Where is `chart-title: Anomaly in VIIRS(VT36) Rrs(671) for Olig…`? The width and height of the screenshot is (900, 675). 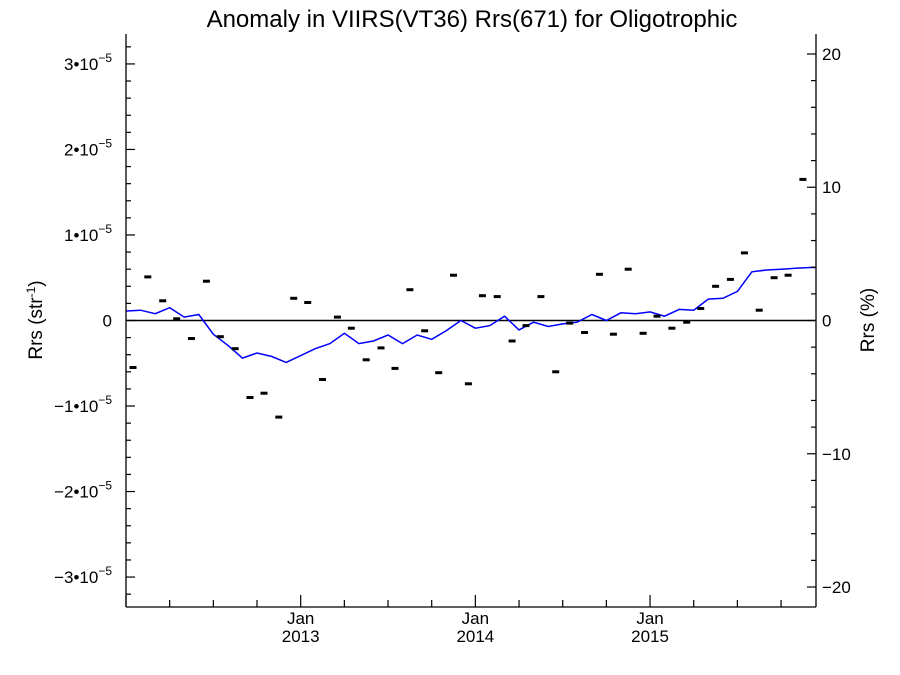 chart-title: Anomaly in VIIRS(VT36) Rrs(671) for Olig… is located at coordinates (472, 19).